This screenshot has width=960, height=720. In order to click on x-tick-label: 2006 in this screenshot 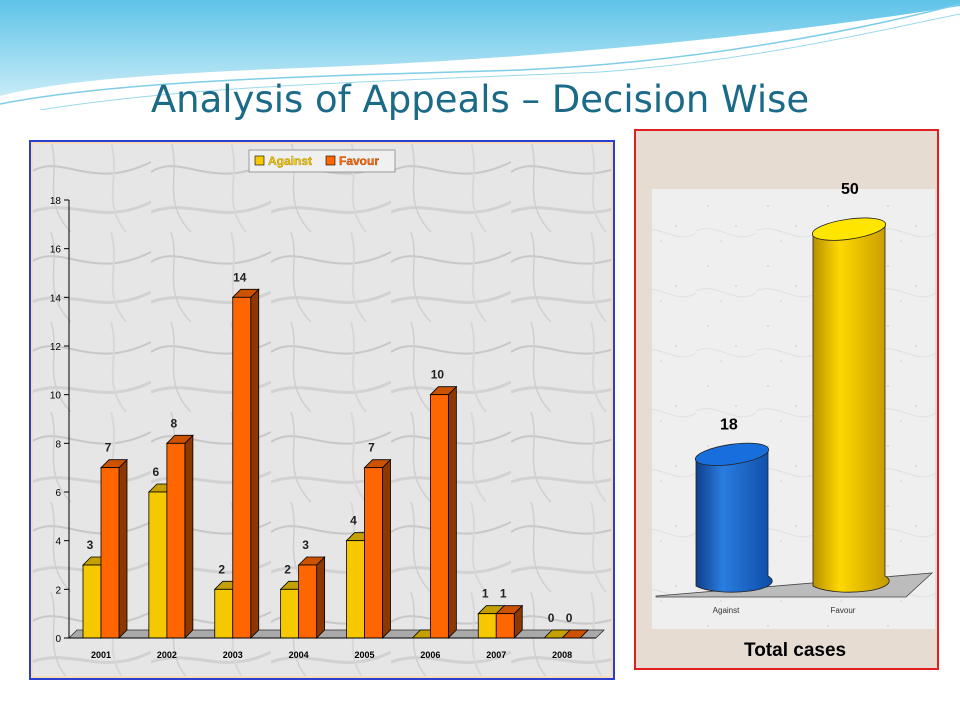, I will do `click(430, 655)`.